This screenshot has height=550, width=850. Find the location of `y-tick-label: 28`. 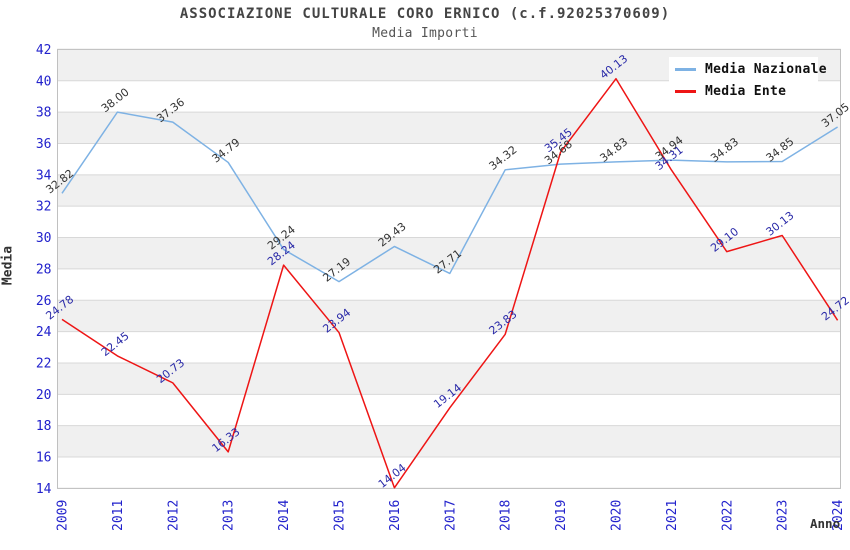

y-tick-label: 28 is located at coordinates (44, 269).